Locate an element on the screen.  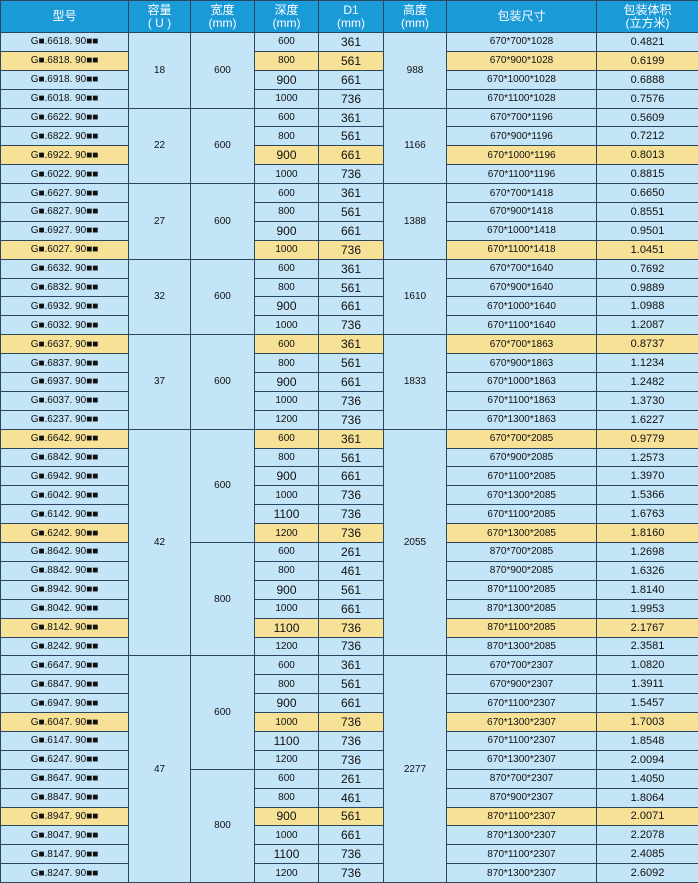
package-size-cell: 870*700*2085 is located at coordinates (522, 552).